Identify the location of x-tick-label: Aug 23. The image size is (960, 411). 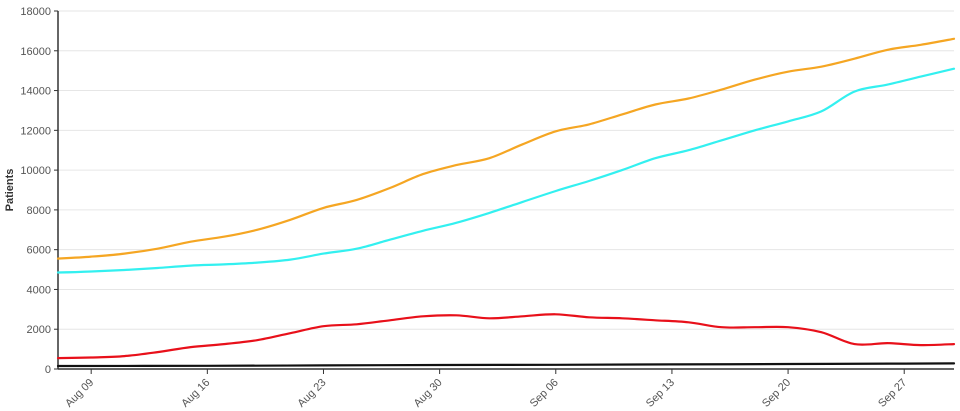
(311, 393).